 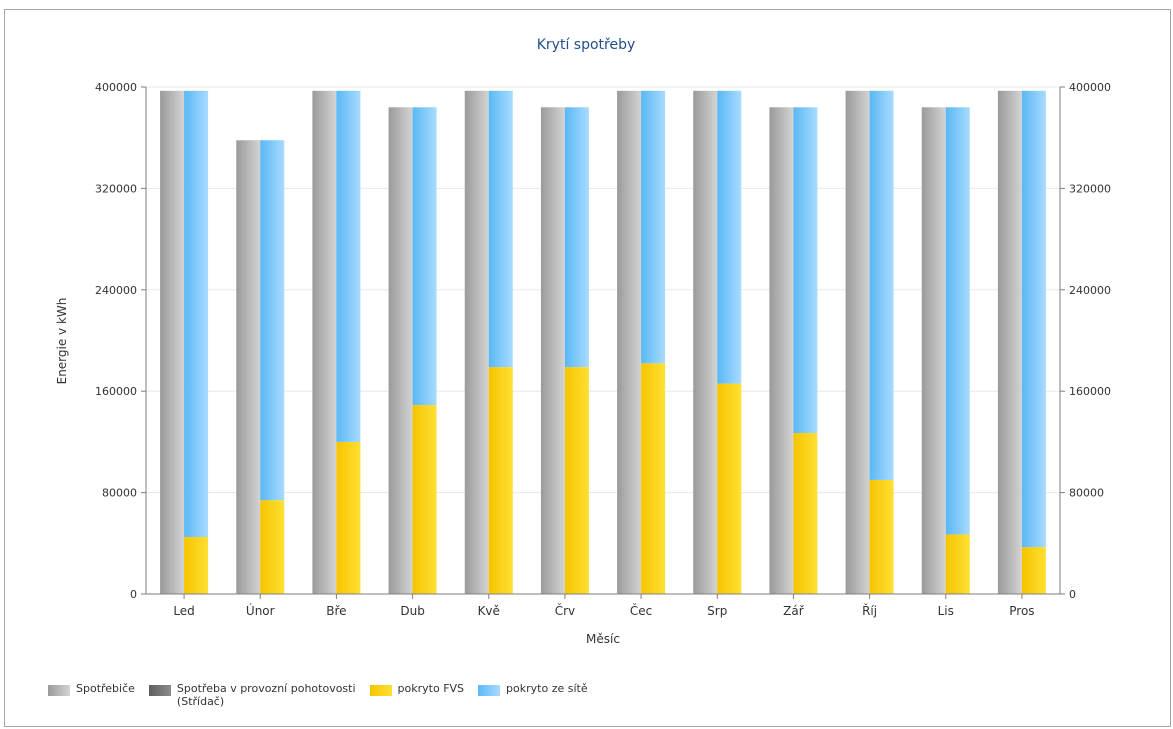 What do you see at coordinates (1090, 290) in the screenshot?
I see `y2-tick-label: 240000` at bounding box center [1090, 290].